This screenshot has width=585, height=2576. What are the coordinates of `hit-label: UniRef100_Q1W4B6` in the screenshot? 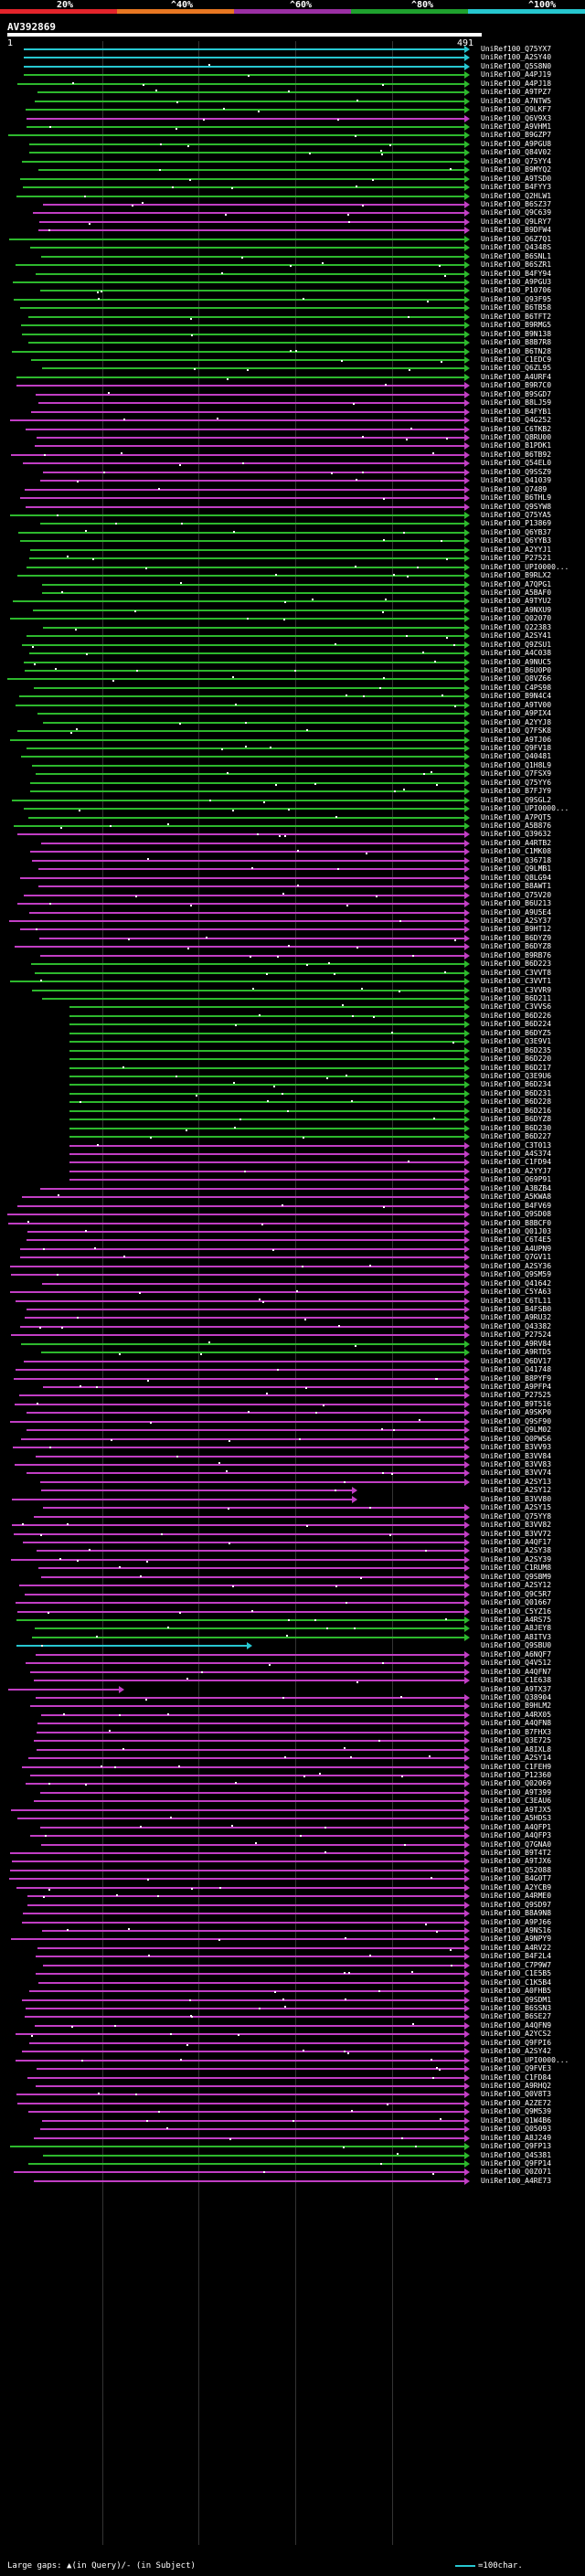 It's located at (516, 2120).